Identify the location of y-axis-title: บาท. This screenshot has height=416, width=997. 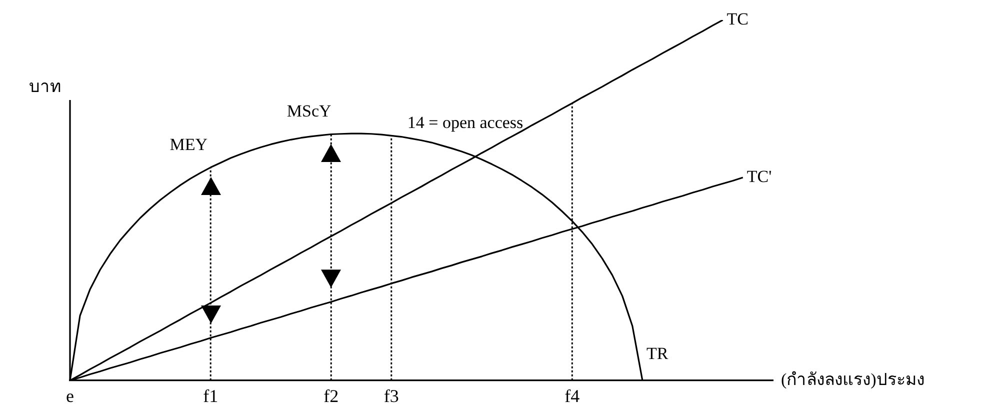
(45, 86).